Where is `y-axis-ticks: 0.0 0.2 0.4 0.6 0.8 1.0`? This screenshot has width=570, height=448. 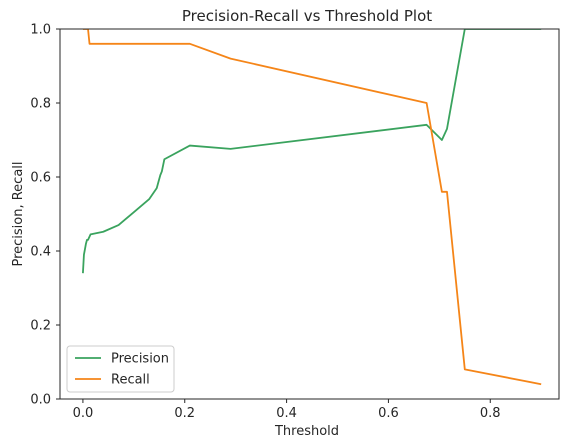
y-axis-ticks: 0.0 0.2 0.4 0.6 0.8 1.0 is located at coordinates (45, 215).